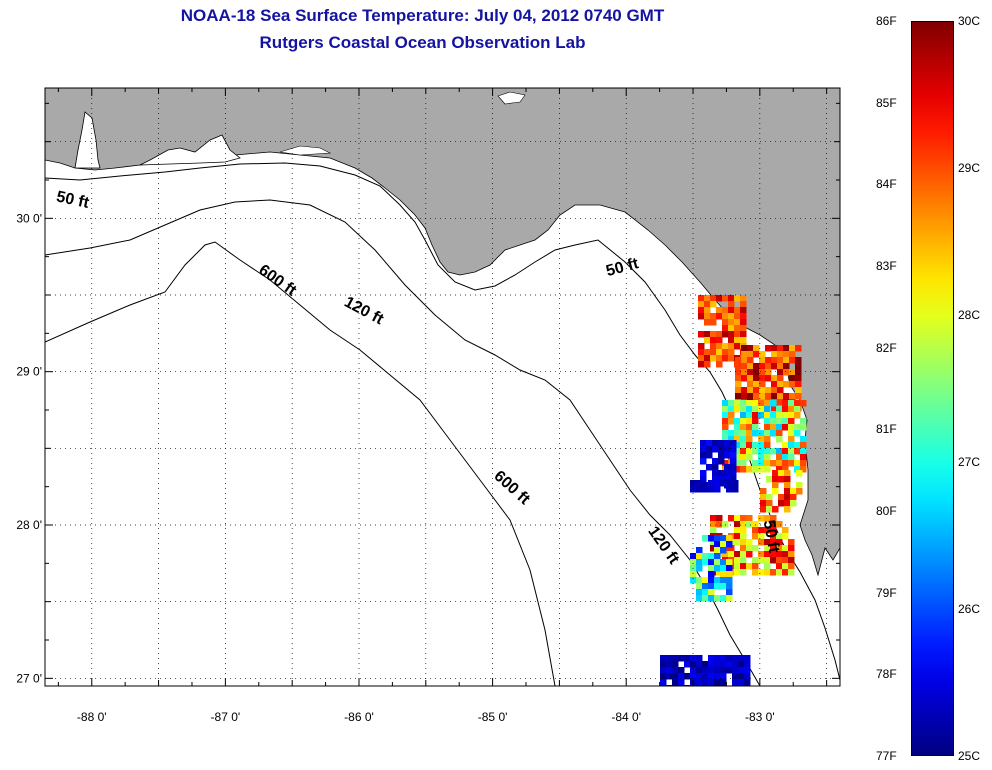 The height and width of the screenshot is (770, 992). Describe the element at coordinates (190, 150) in the screenshot. I see `bay-pensacola` at that location.